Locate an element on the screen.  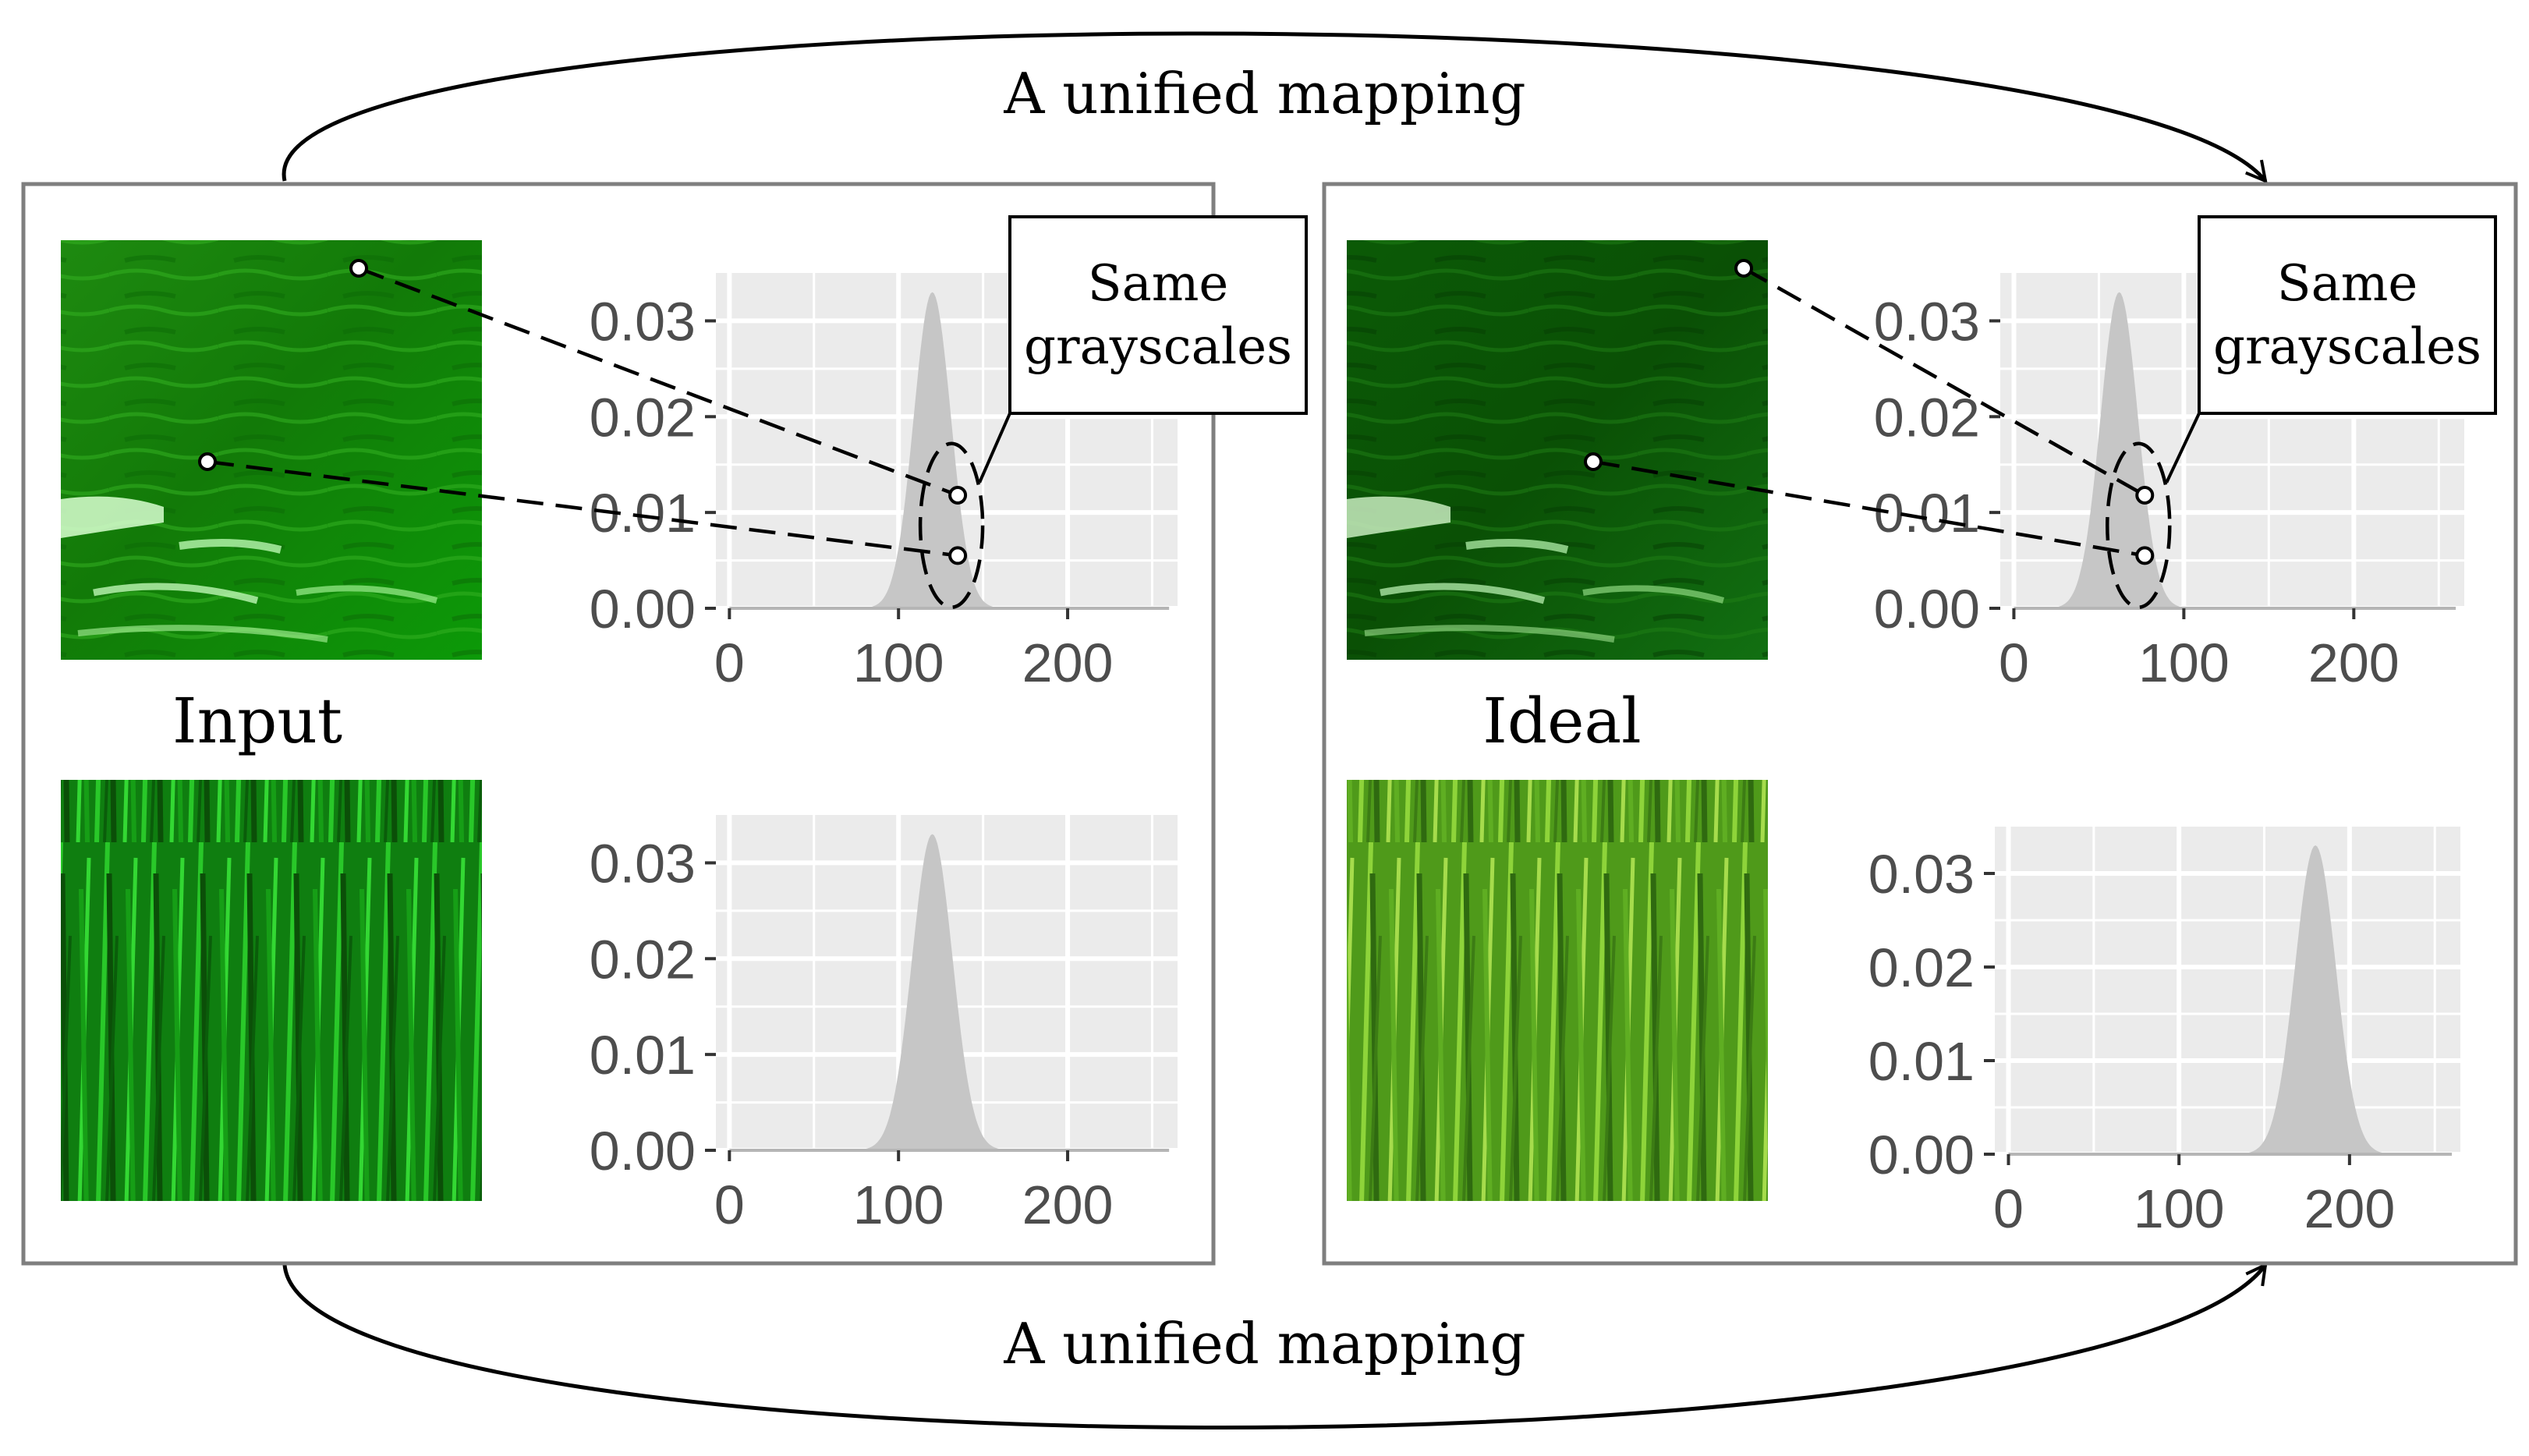
input-callout: Same grayscales is located at coordinates (1158, 315).